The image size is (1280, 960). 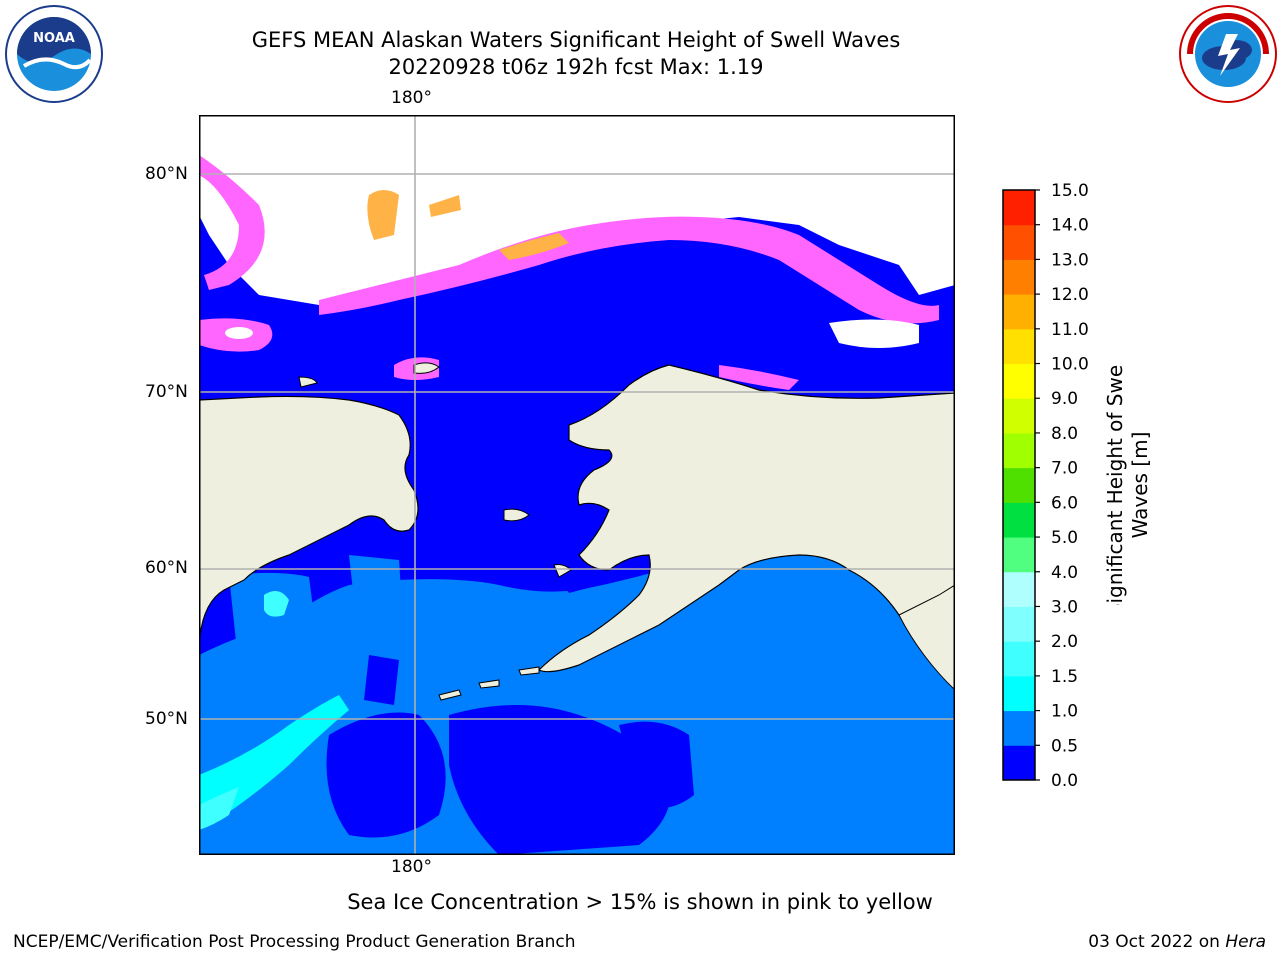 What do you see at coordinates (1070, 295) in the screenshot?
I see `colorbar-tick-label: 12.0` at bounding box center [1070, 295].